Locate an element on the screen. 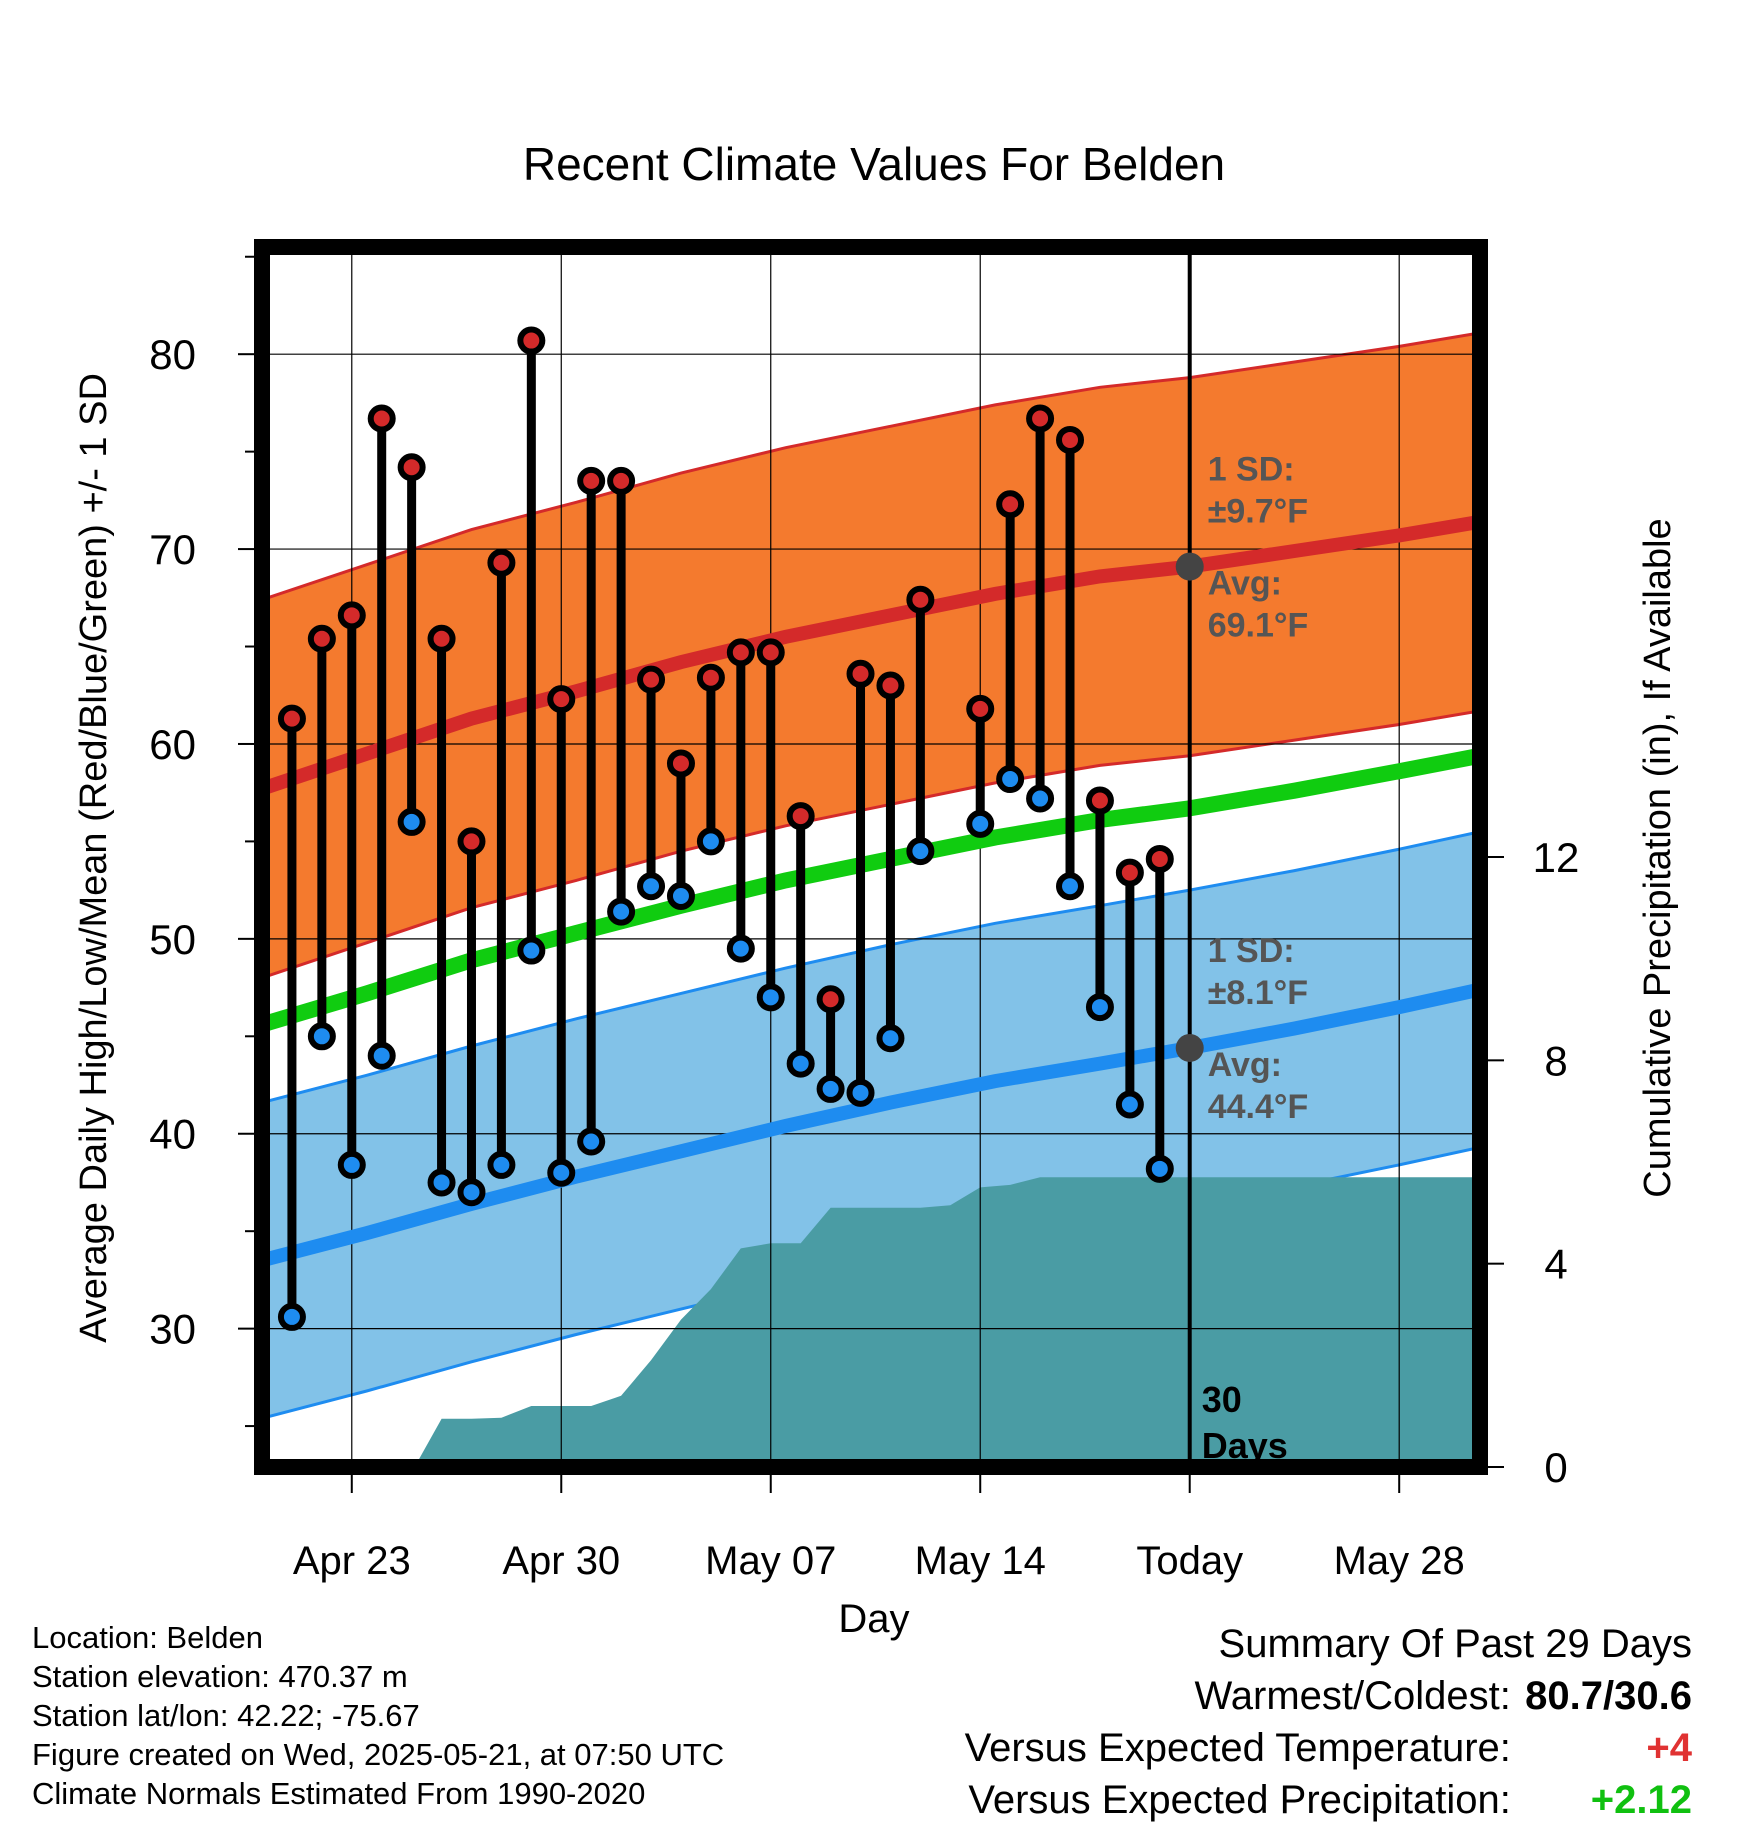  temp-value: +4 is located at coordinates (1669, 1748).